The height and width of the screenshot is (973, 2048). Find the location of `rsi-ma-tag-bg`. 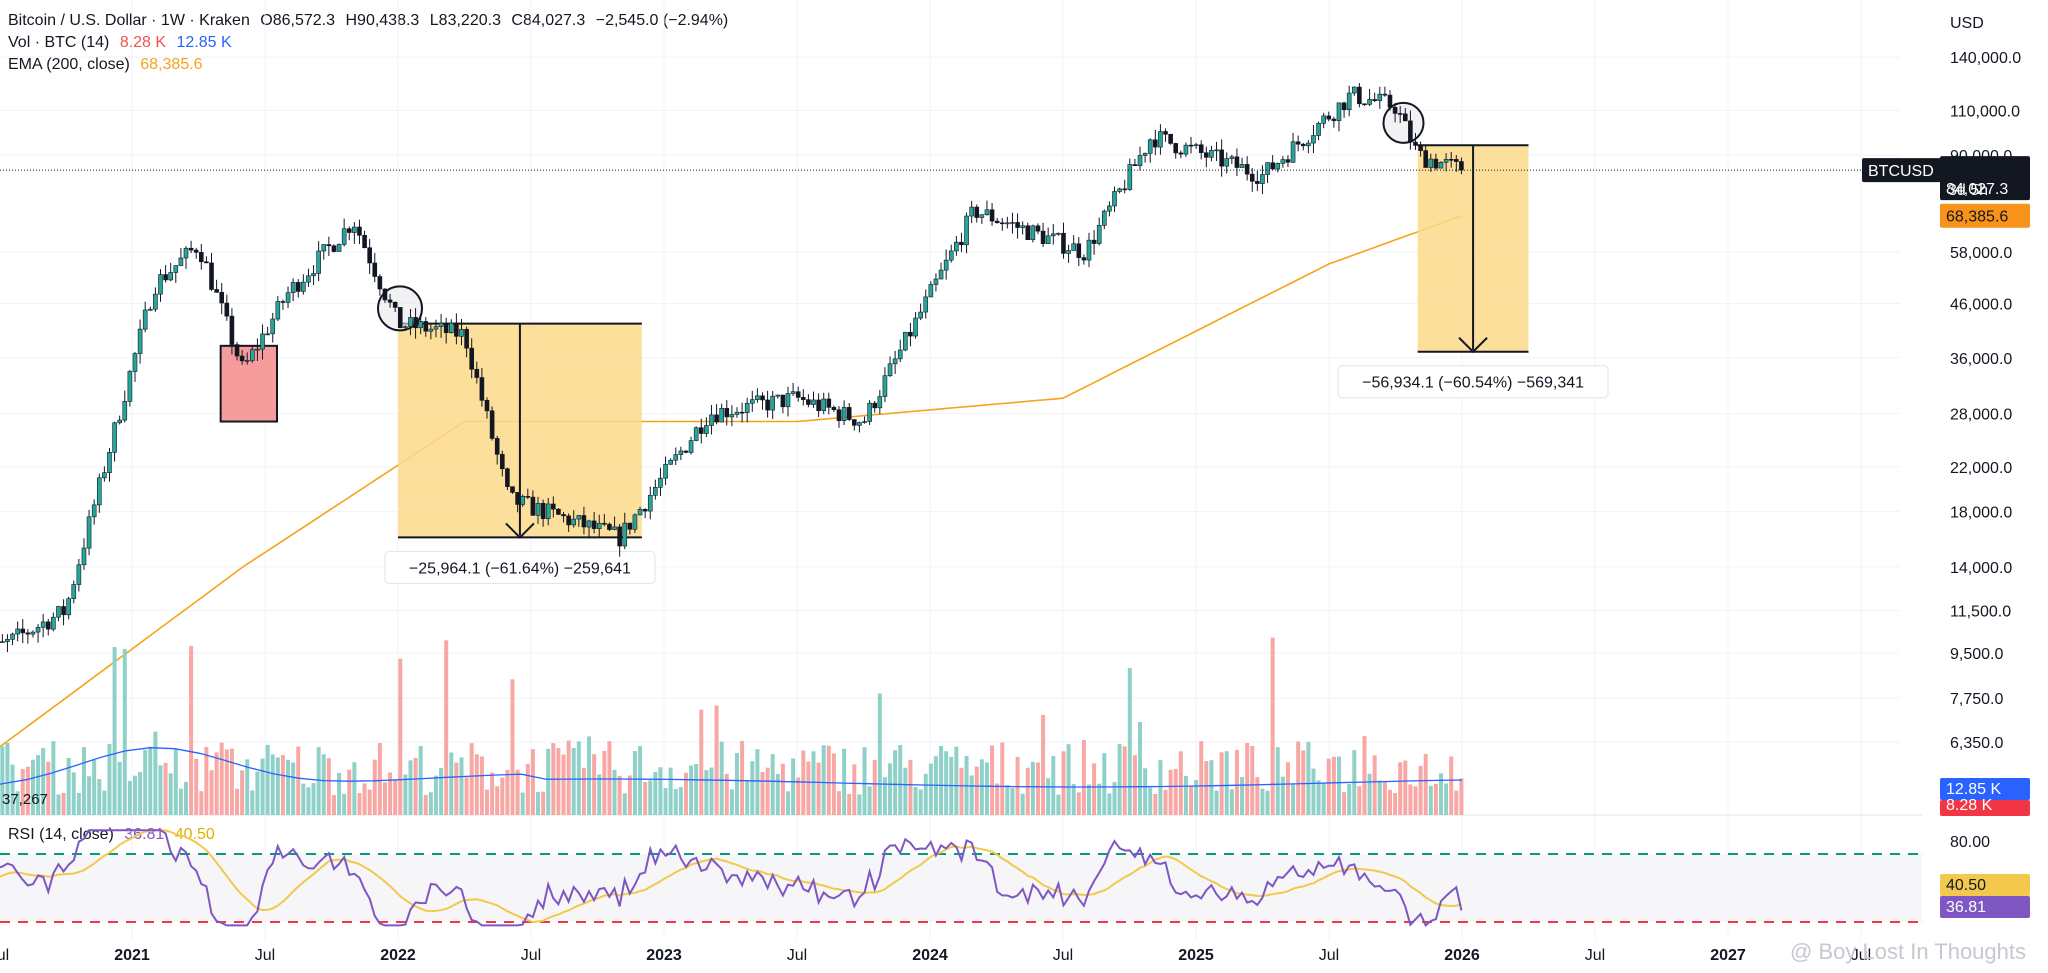

rsi-ma-tag-bg is located at coordinates (1985, 885).